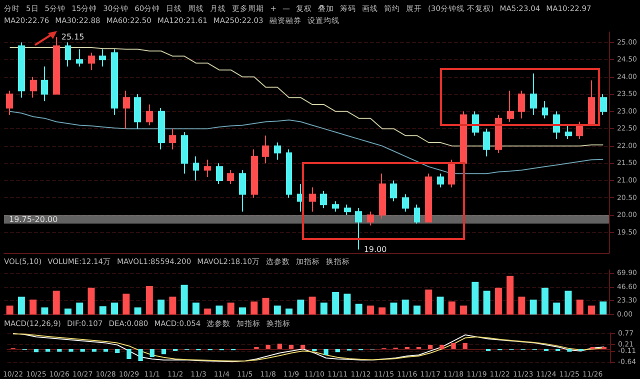 The width and height of the screenshot is (640, 379). What do you see at coordinates (375, 249) in the screenshot?
I see `annotation: 19.00` at bounding box center [375, 249].